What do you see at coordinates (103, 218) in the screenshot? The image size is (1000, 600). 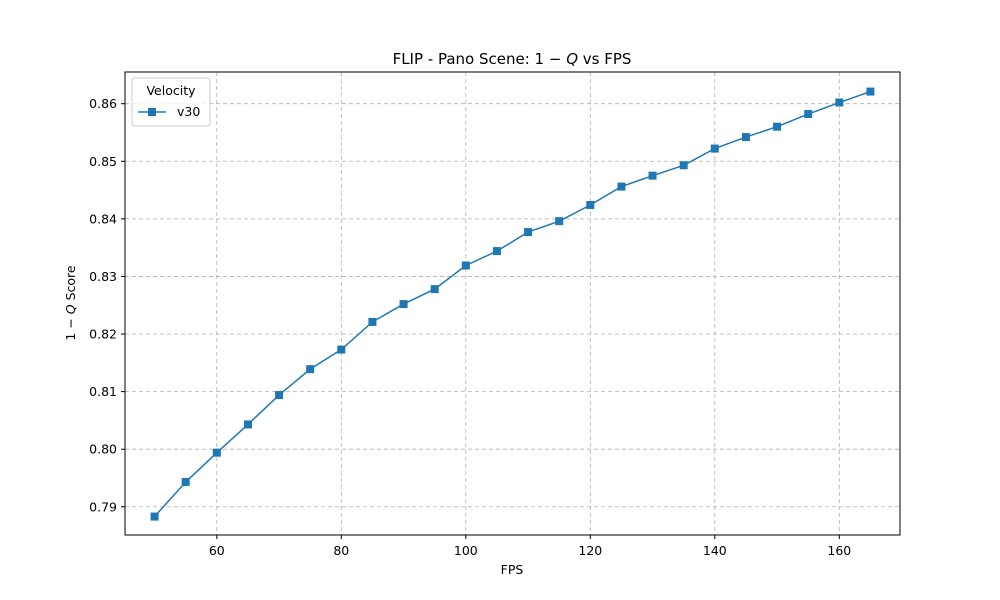 I see `y-tick-label: 0.84` at bounding box center [103, 218].